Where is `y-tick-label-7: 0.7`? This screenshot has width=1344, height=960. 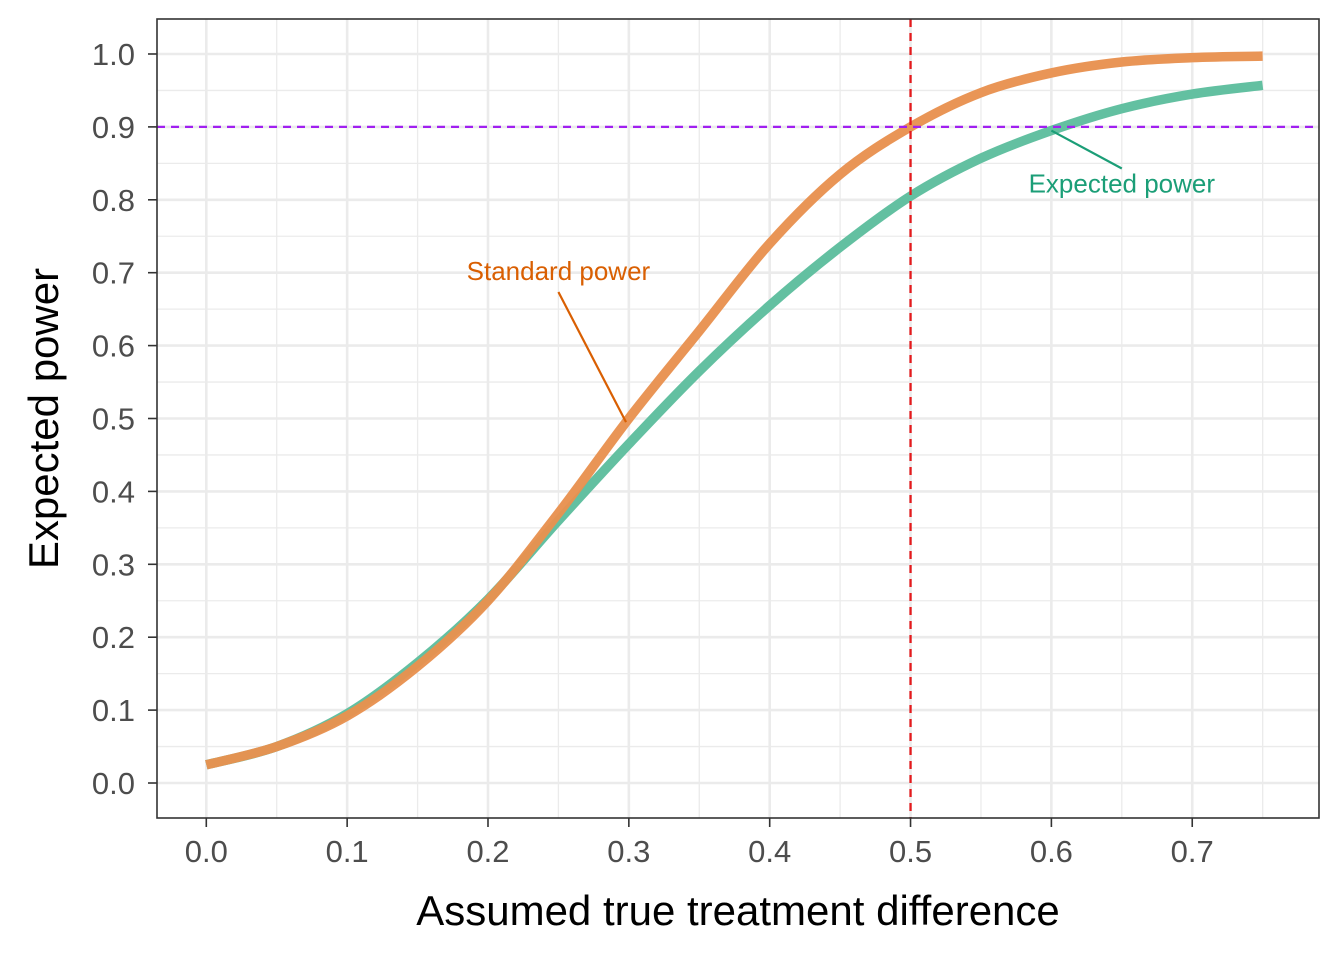
y-tick-label-7: 0.7 is located at coordinates (113, 273).